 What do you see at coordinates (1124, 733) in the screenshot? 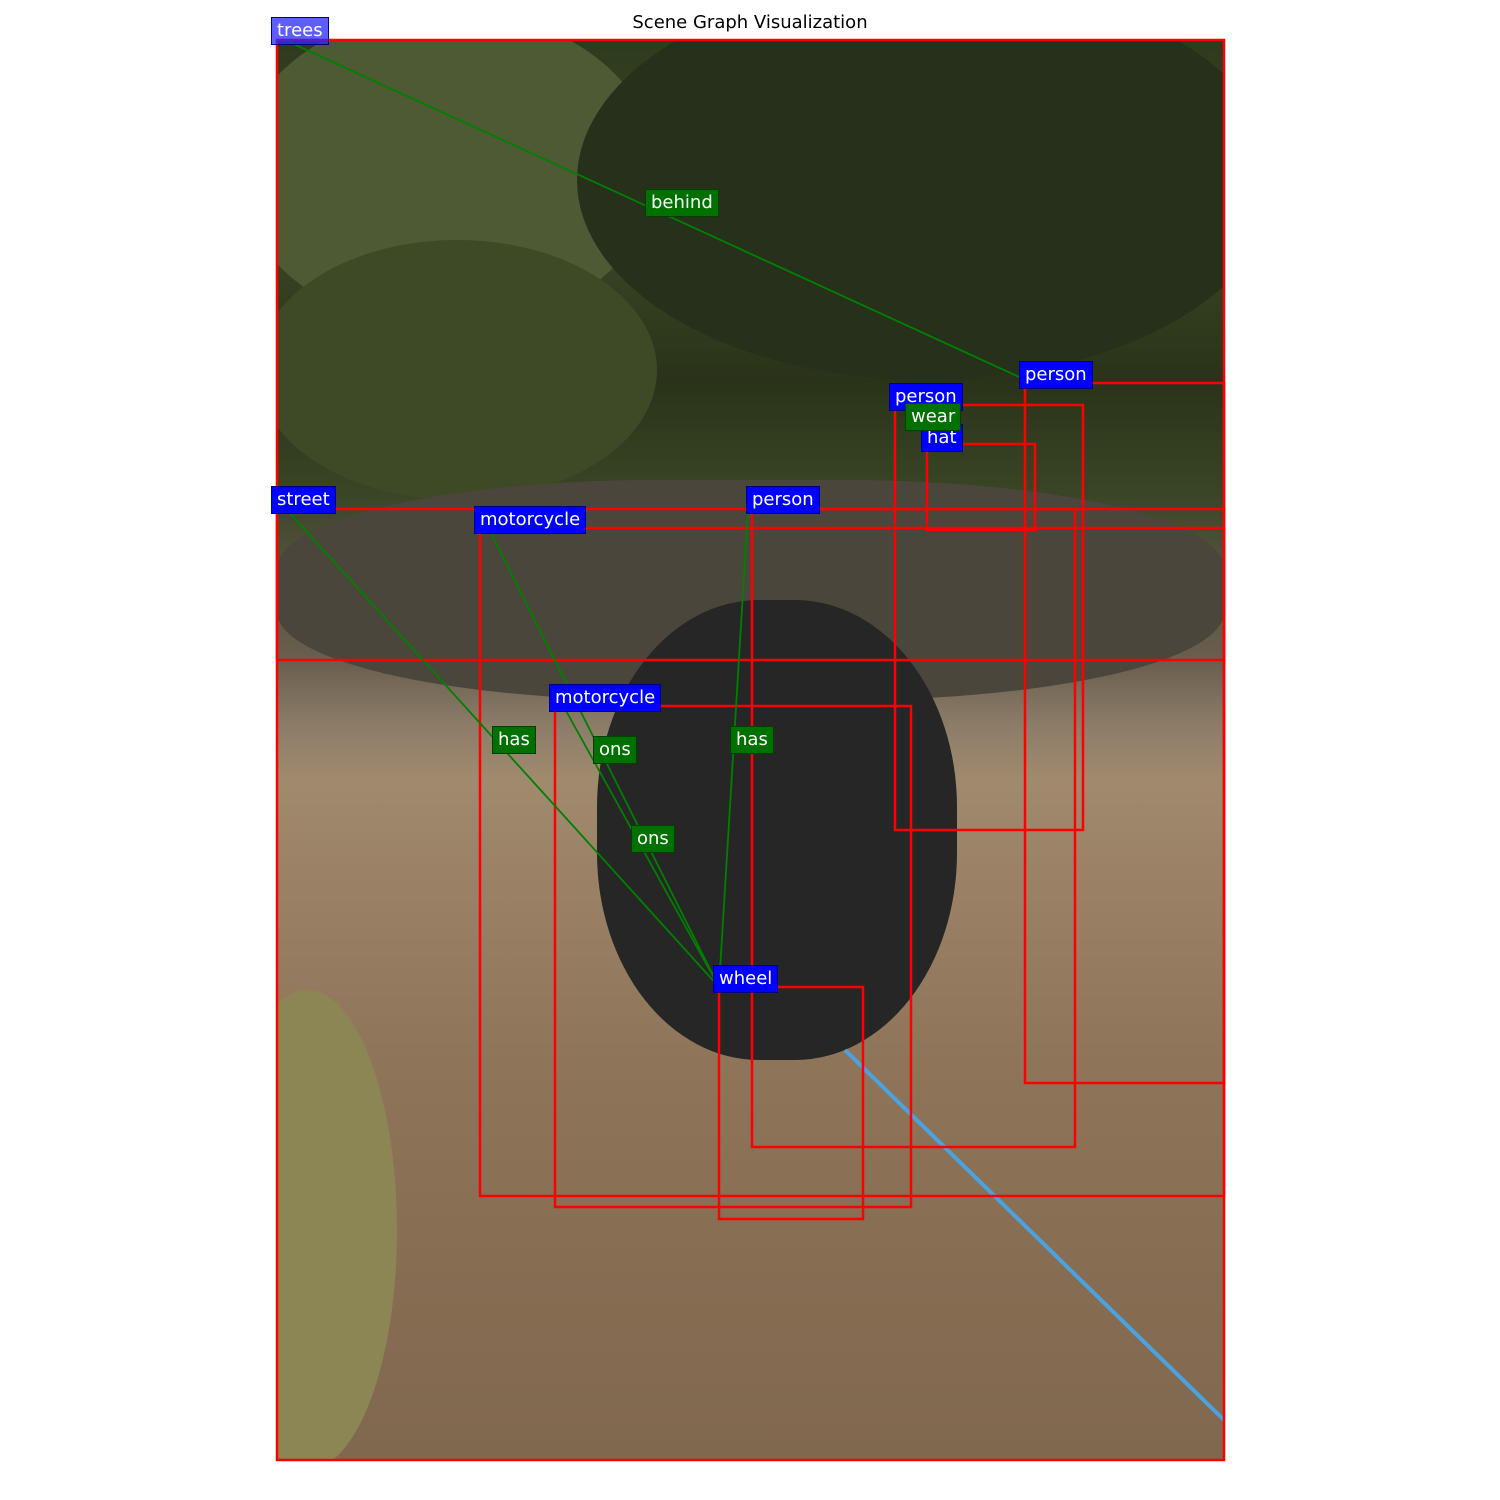
I see `bbox-person-right` at bounding box center [1124, 733].